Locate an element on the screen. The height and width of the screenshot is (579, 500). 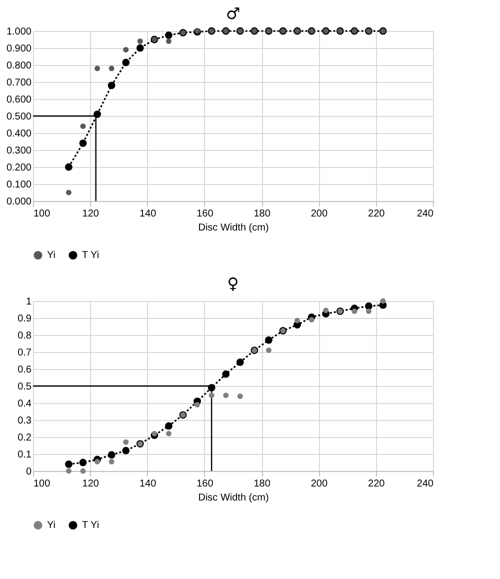
y-tick-label: 0.8 is located at coordinates (25, 336).